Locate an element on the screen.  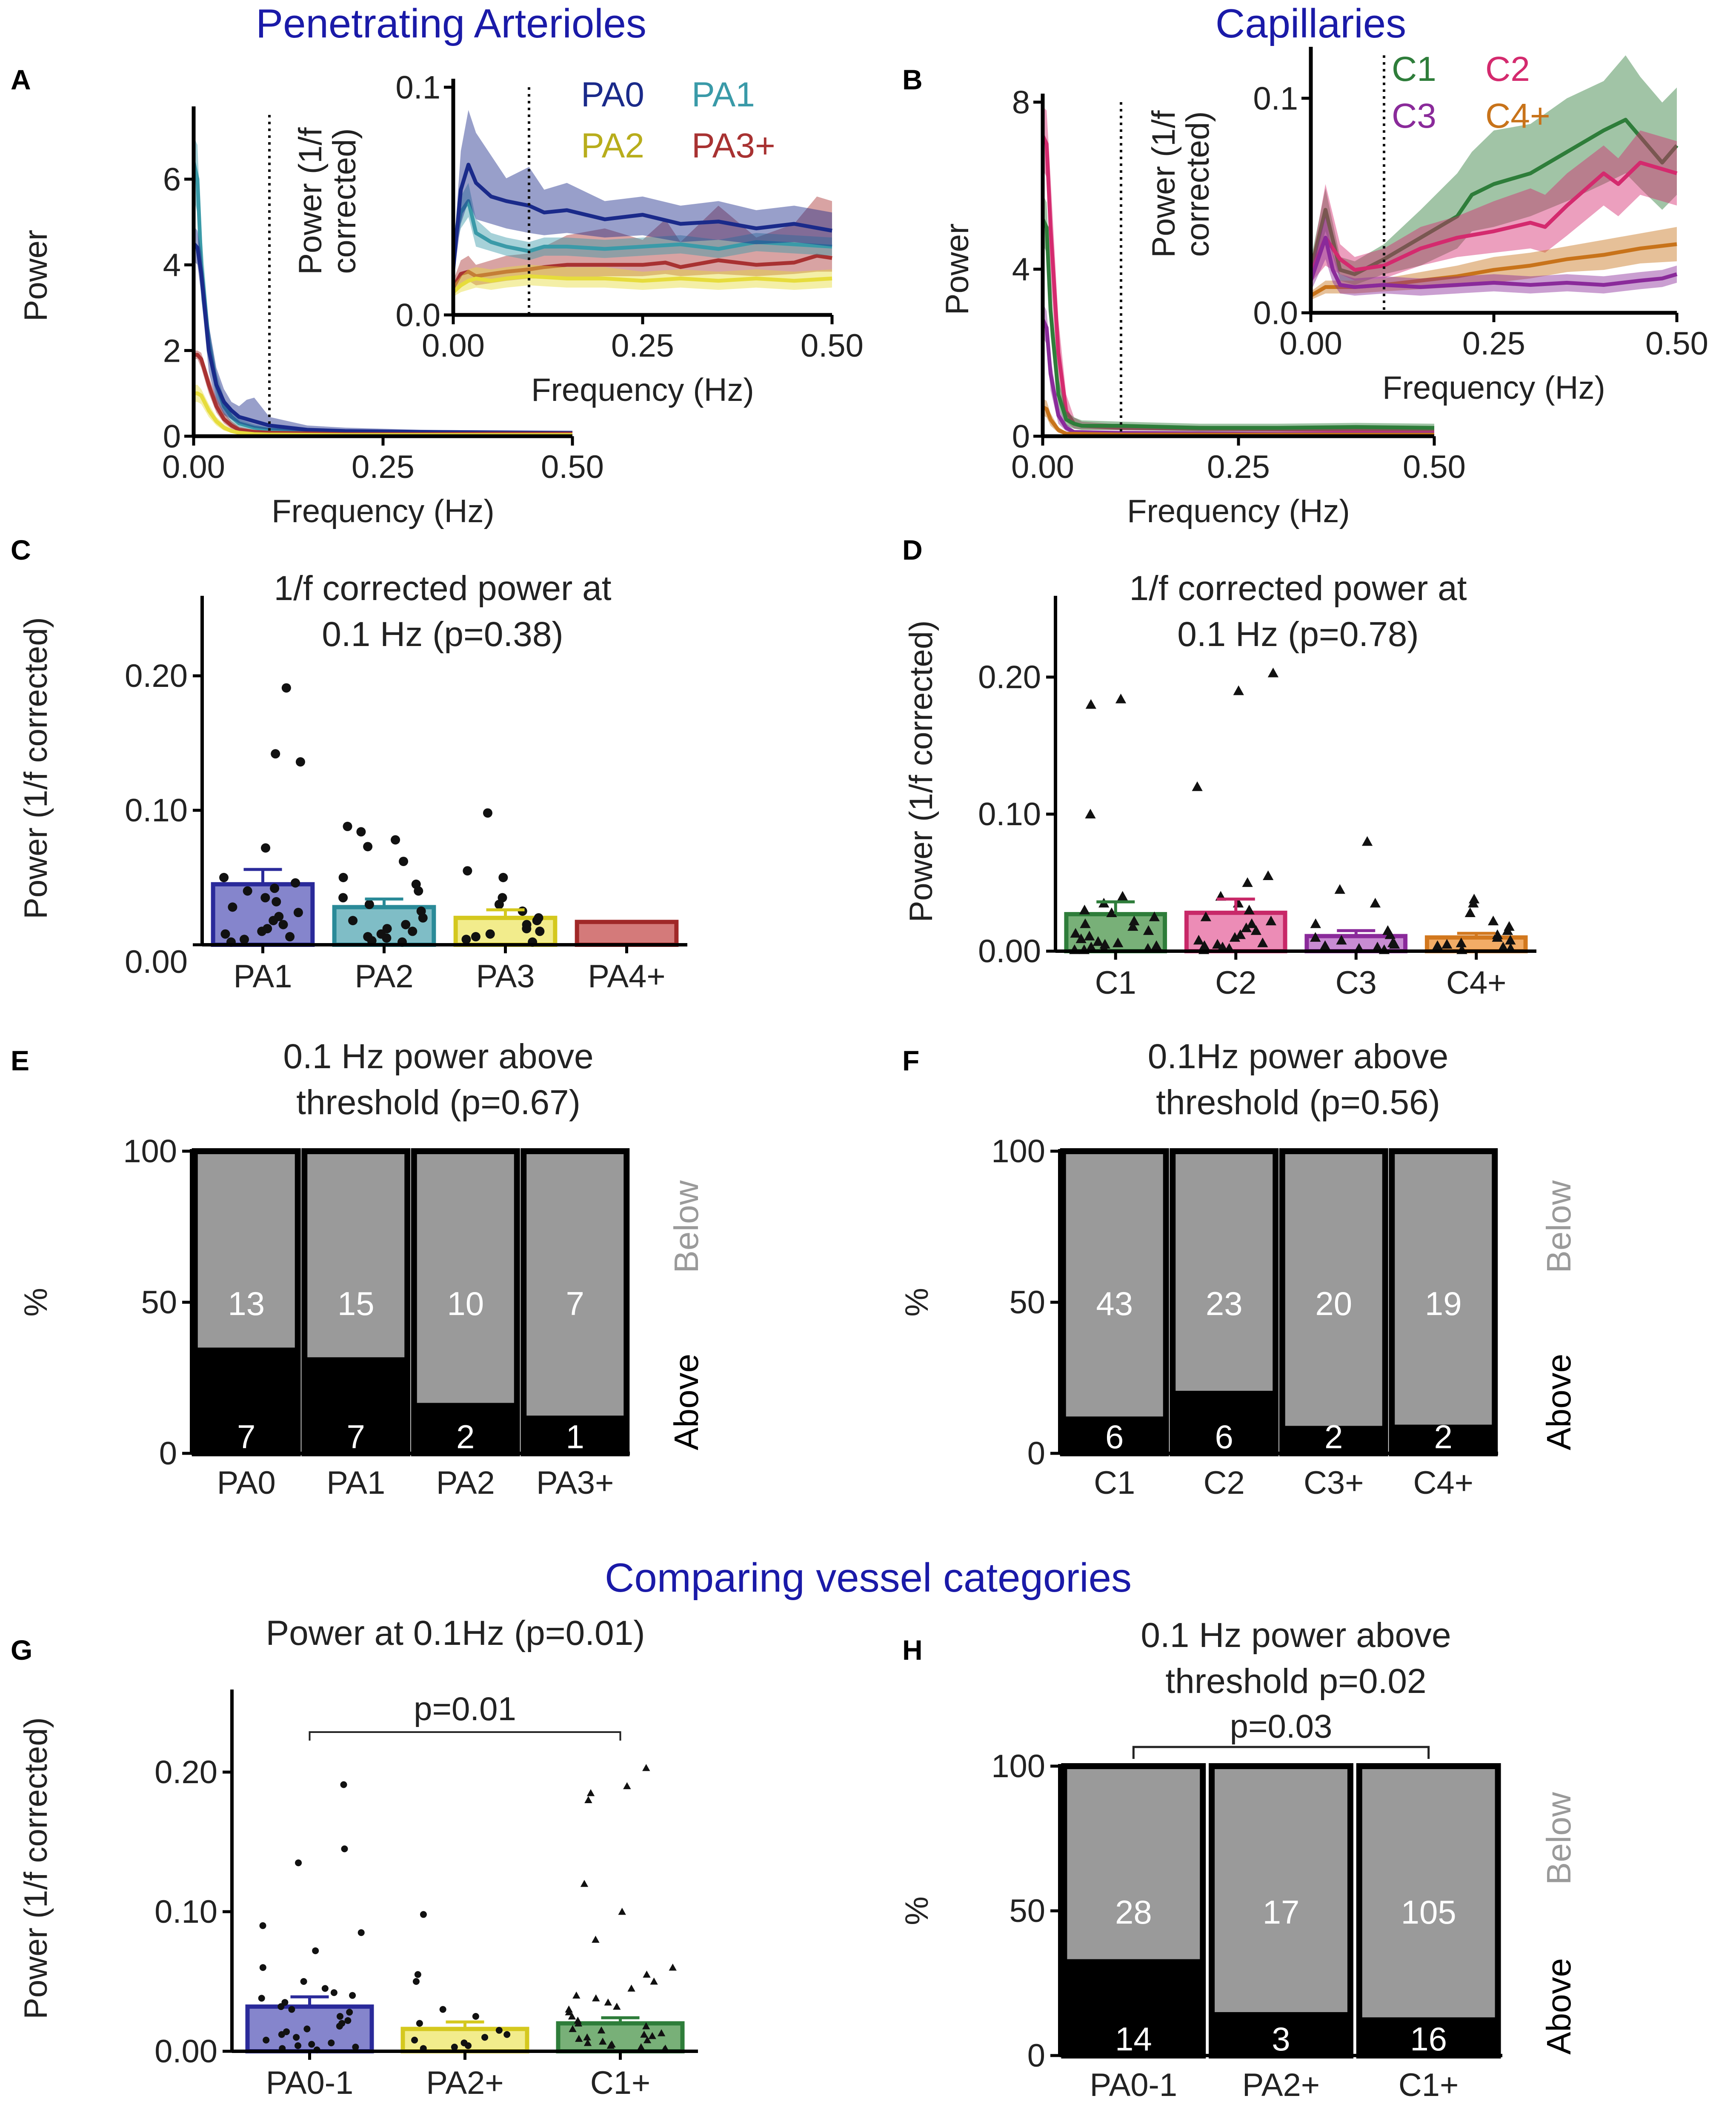
bar-segment-below-PA0 is located at coordinates (246, 1249).